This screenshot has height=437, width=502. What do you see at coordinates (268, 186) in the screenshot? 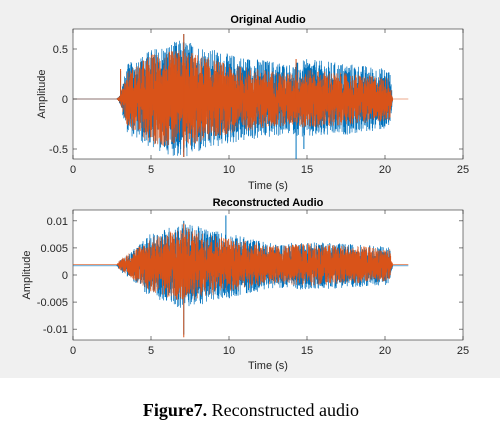
I see `x-axis-label-original: Time (s)` at bounding box center [268, 186].